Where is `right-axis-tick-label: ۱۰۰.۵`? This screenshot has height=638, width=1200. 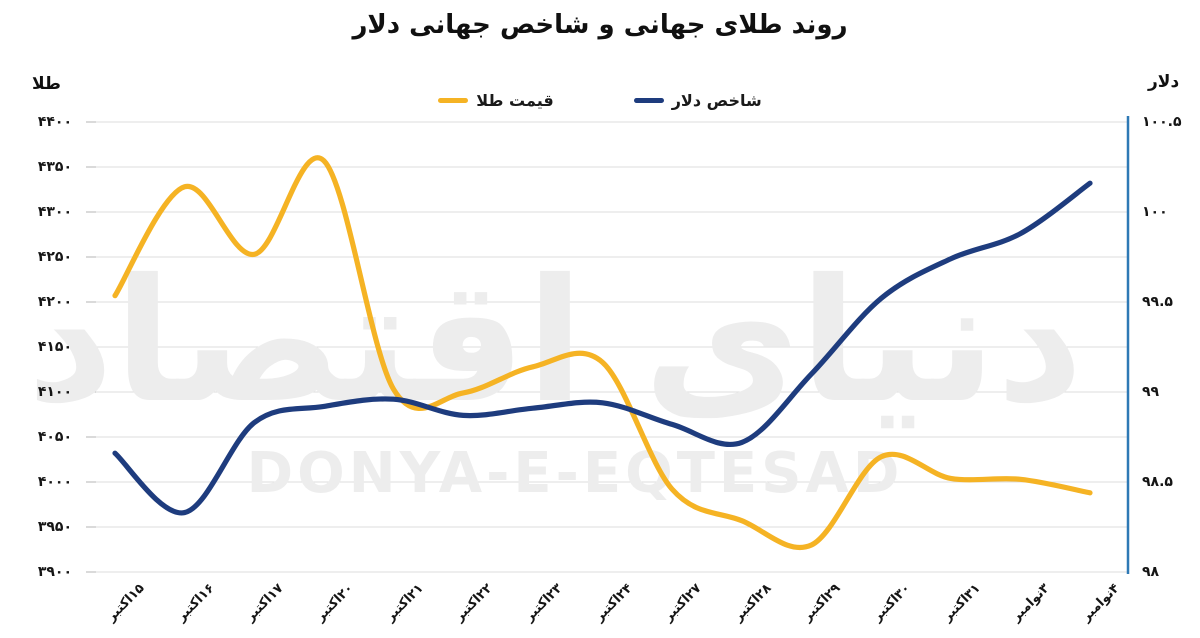 right-axis-tick-label: ۱۰۰.۵ is located at coordinates (1162, 122).